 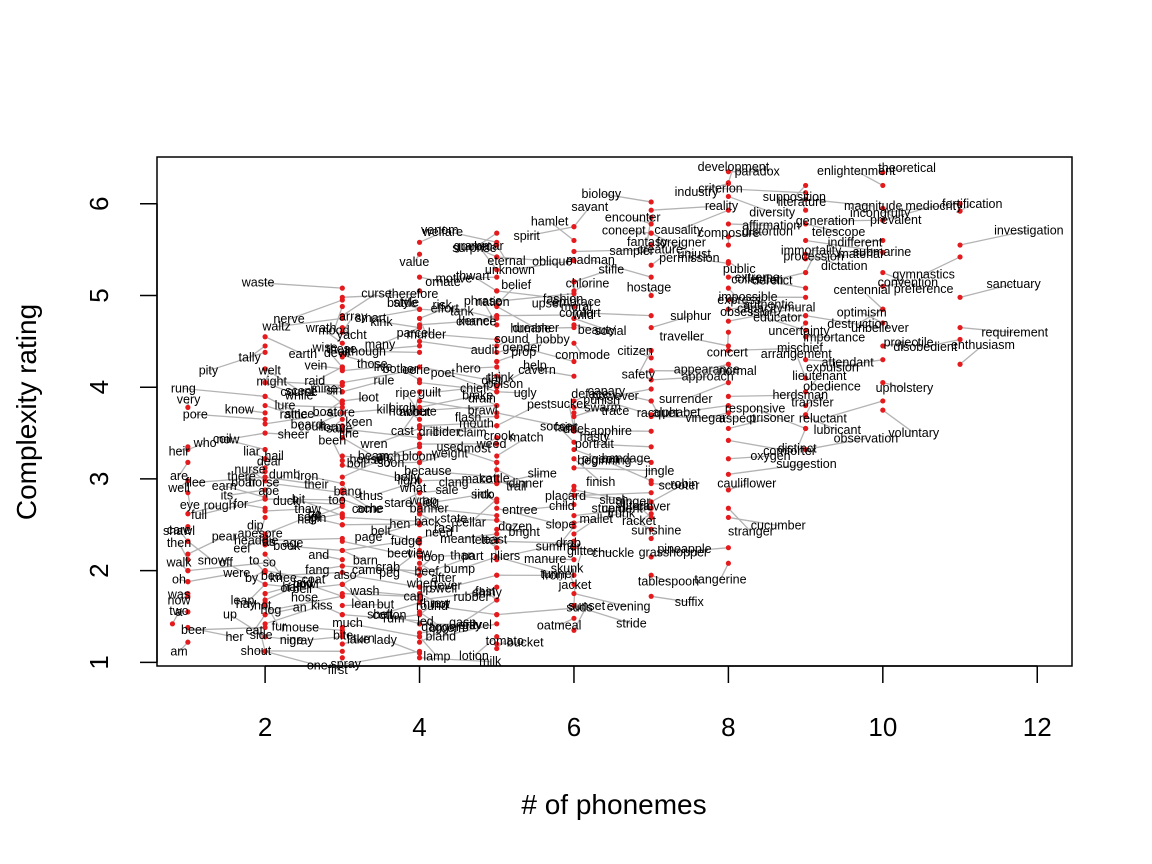 I want to click on word-label: rubber, so click(x=472, y=597).